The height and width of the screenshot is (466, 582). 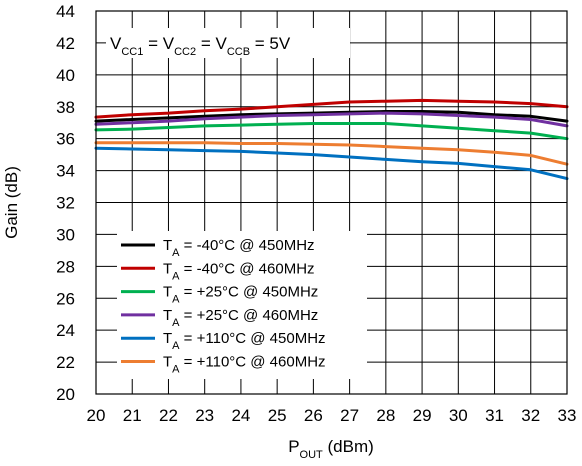 What do you see at coordinates (65, 107) in the screenshot?
I see `y-tick-label: 38` at bounding box center [65, 107].